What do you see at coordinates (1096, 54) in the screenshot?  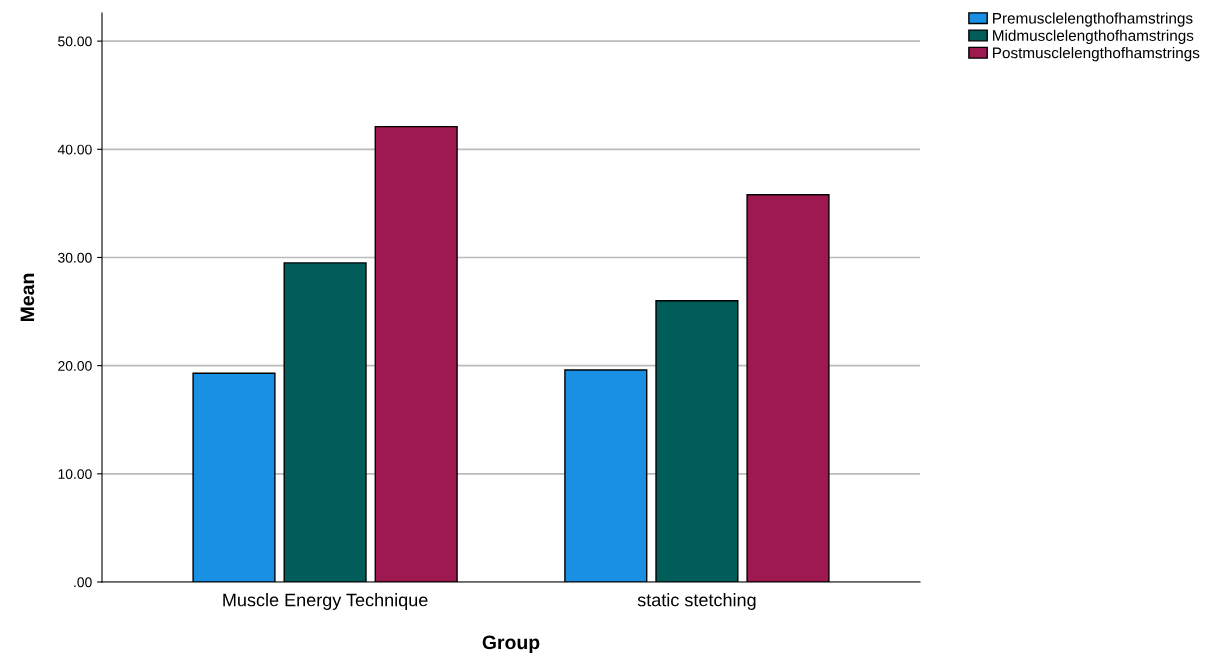 I see `legend-label: Postmusclelengthofhamstrings` at bounding box center [1096, 54].